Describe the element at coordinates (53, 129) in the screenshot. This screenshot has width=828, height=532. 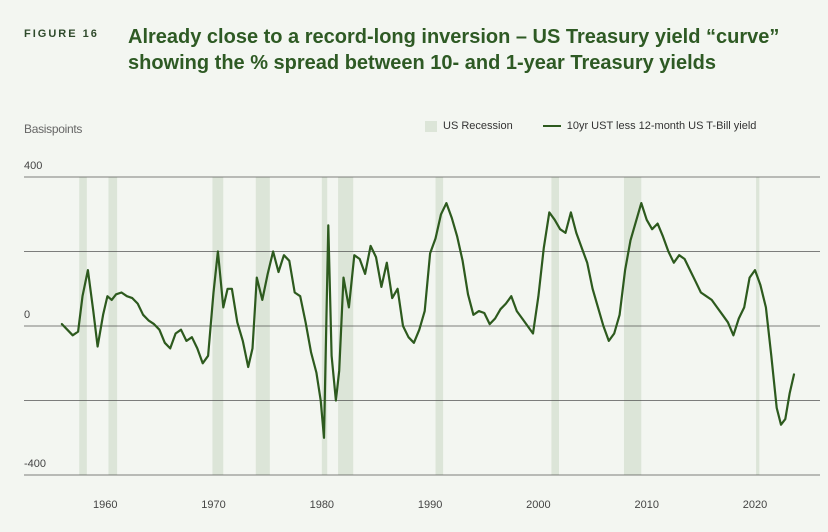
I see `y-axis-label: Basispoints` at that location.